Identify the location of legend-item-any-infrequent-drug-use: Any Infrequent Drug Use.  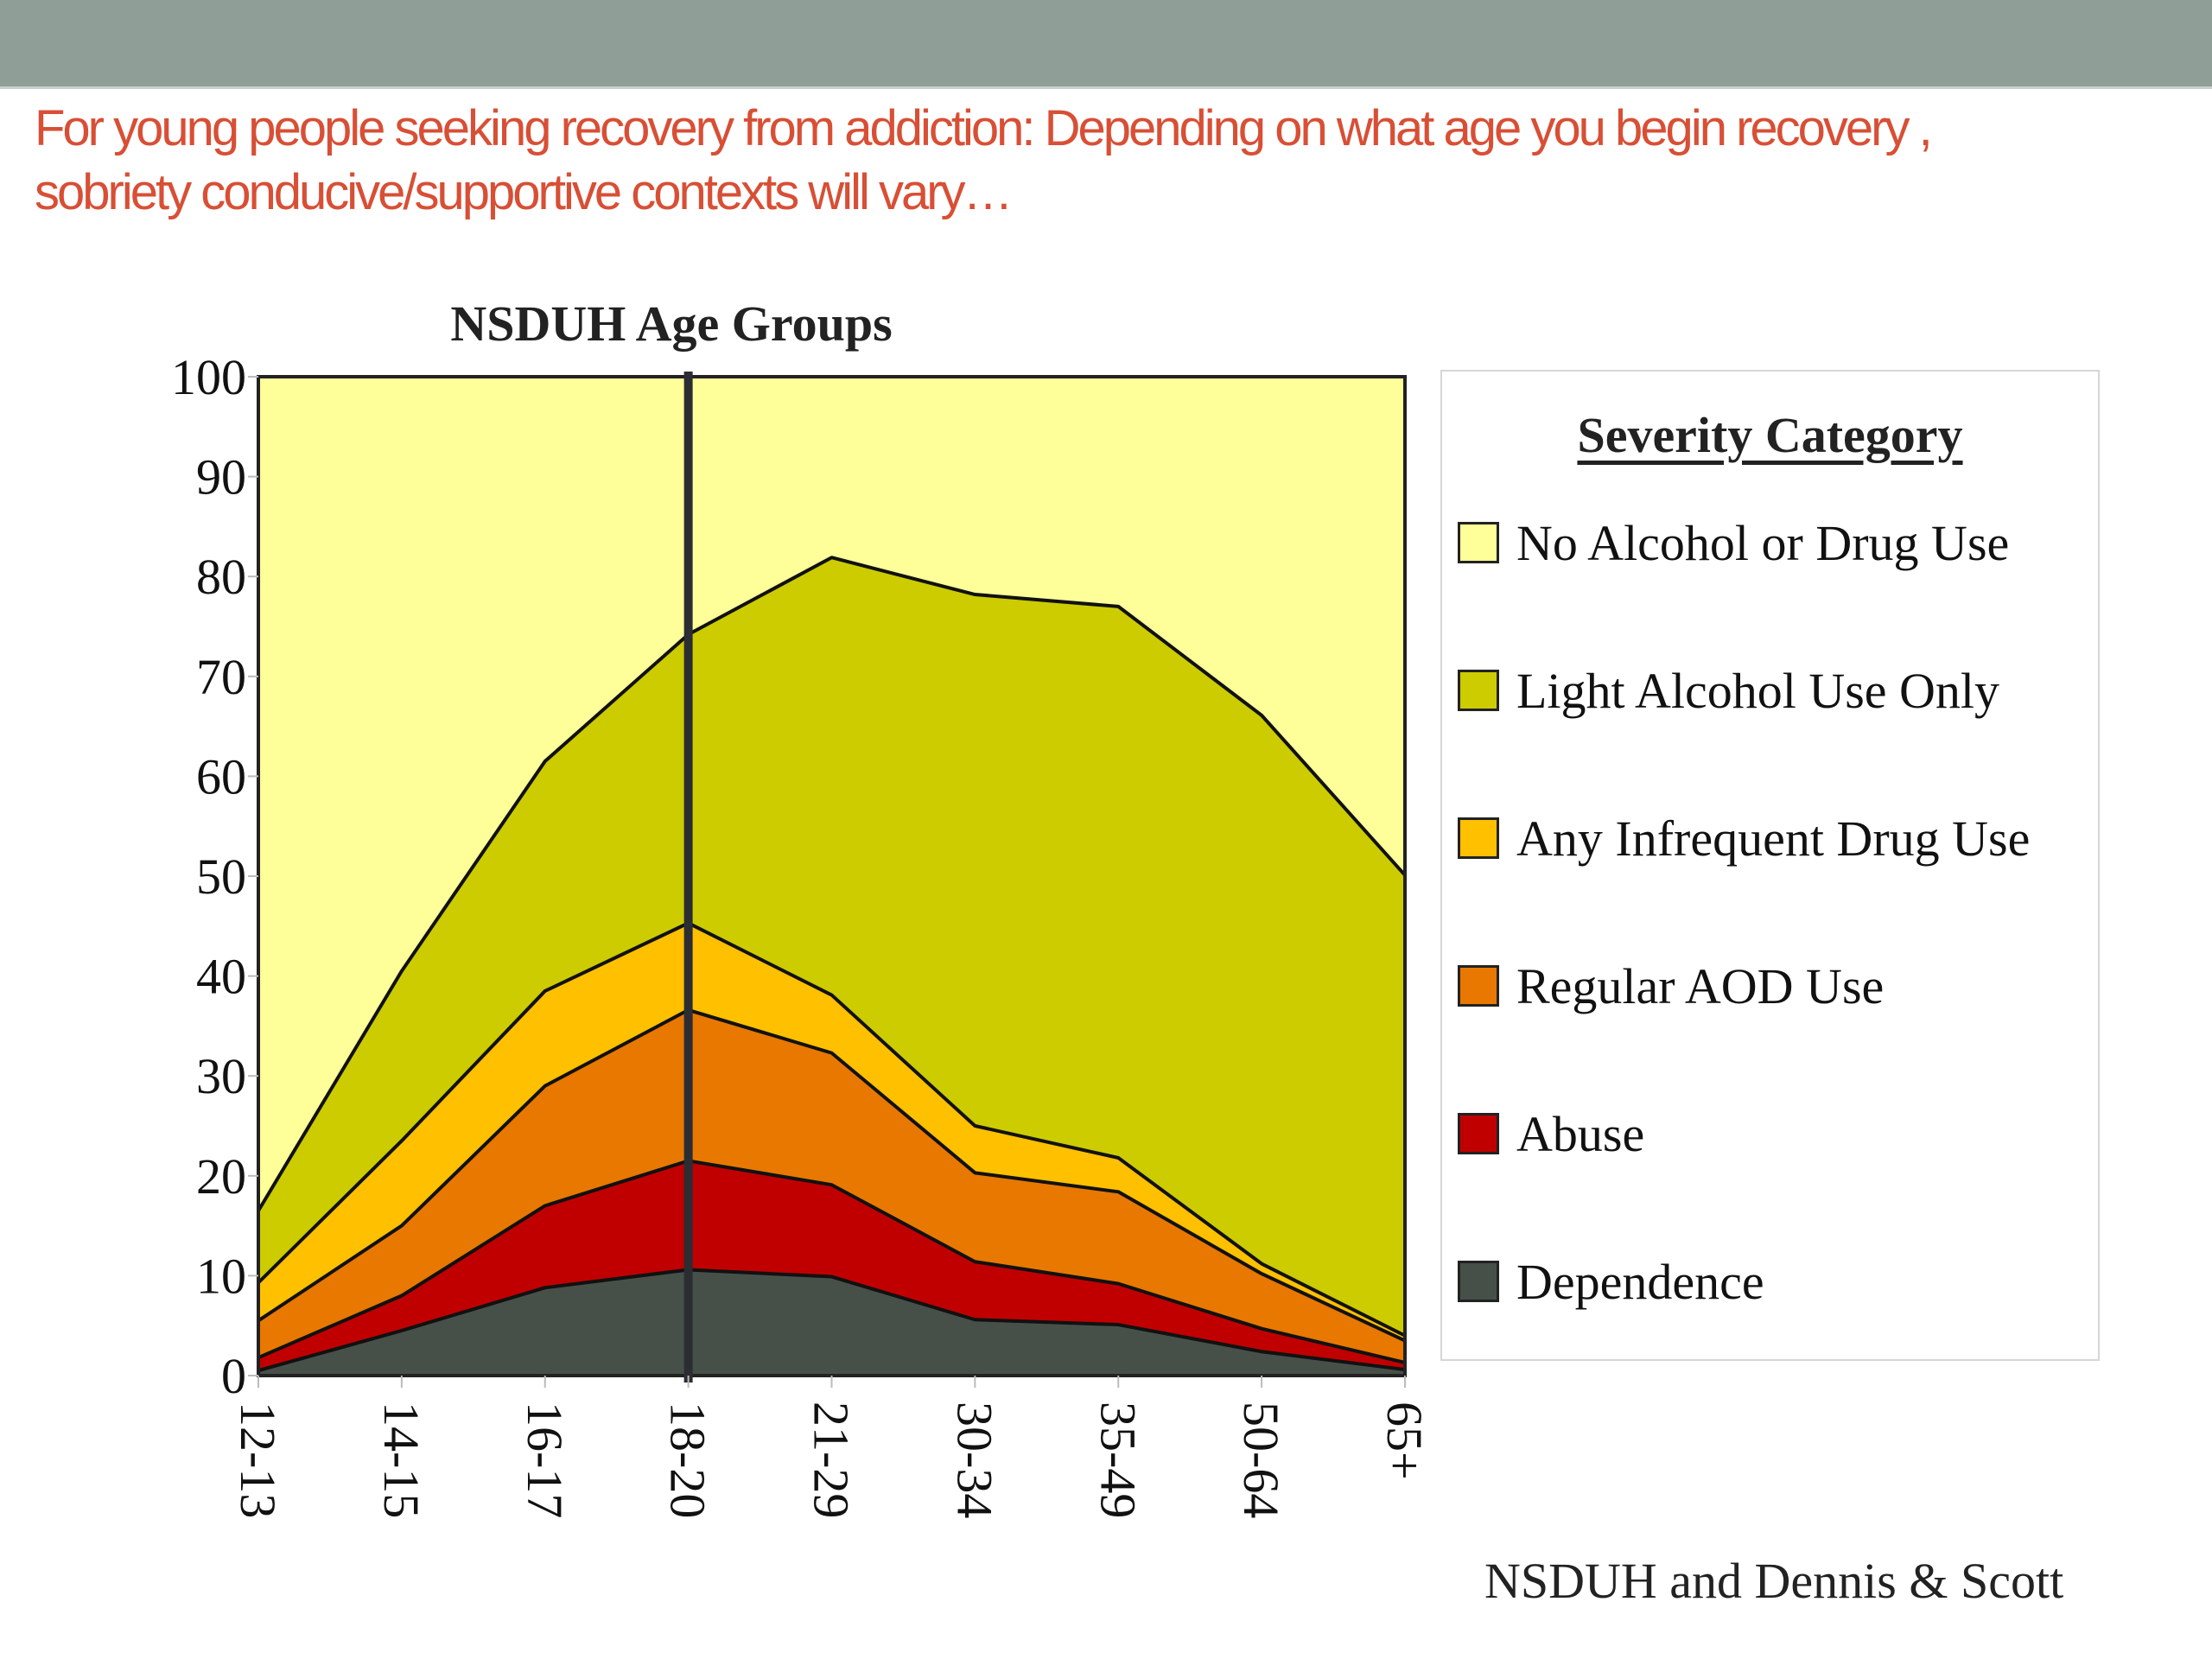
(1744, 838).